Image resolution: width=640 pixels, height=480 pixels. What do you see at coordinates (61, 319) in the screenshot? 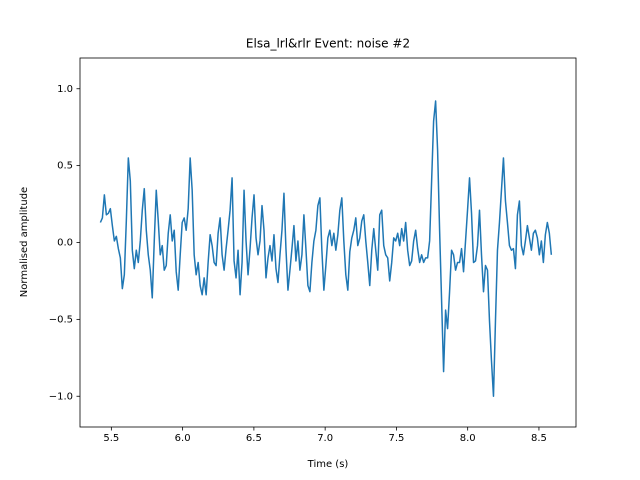
I see `y-tick-label: −0.5` at bounding box center [61, 319].